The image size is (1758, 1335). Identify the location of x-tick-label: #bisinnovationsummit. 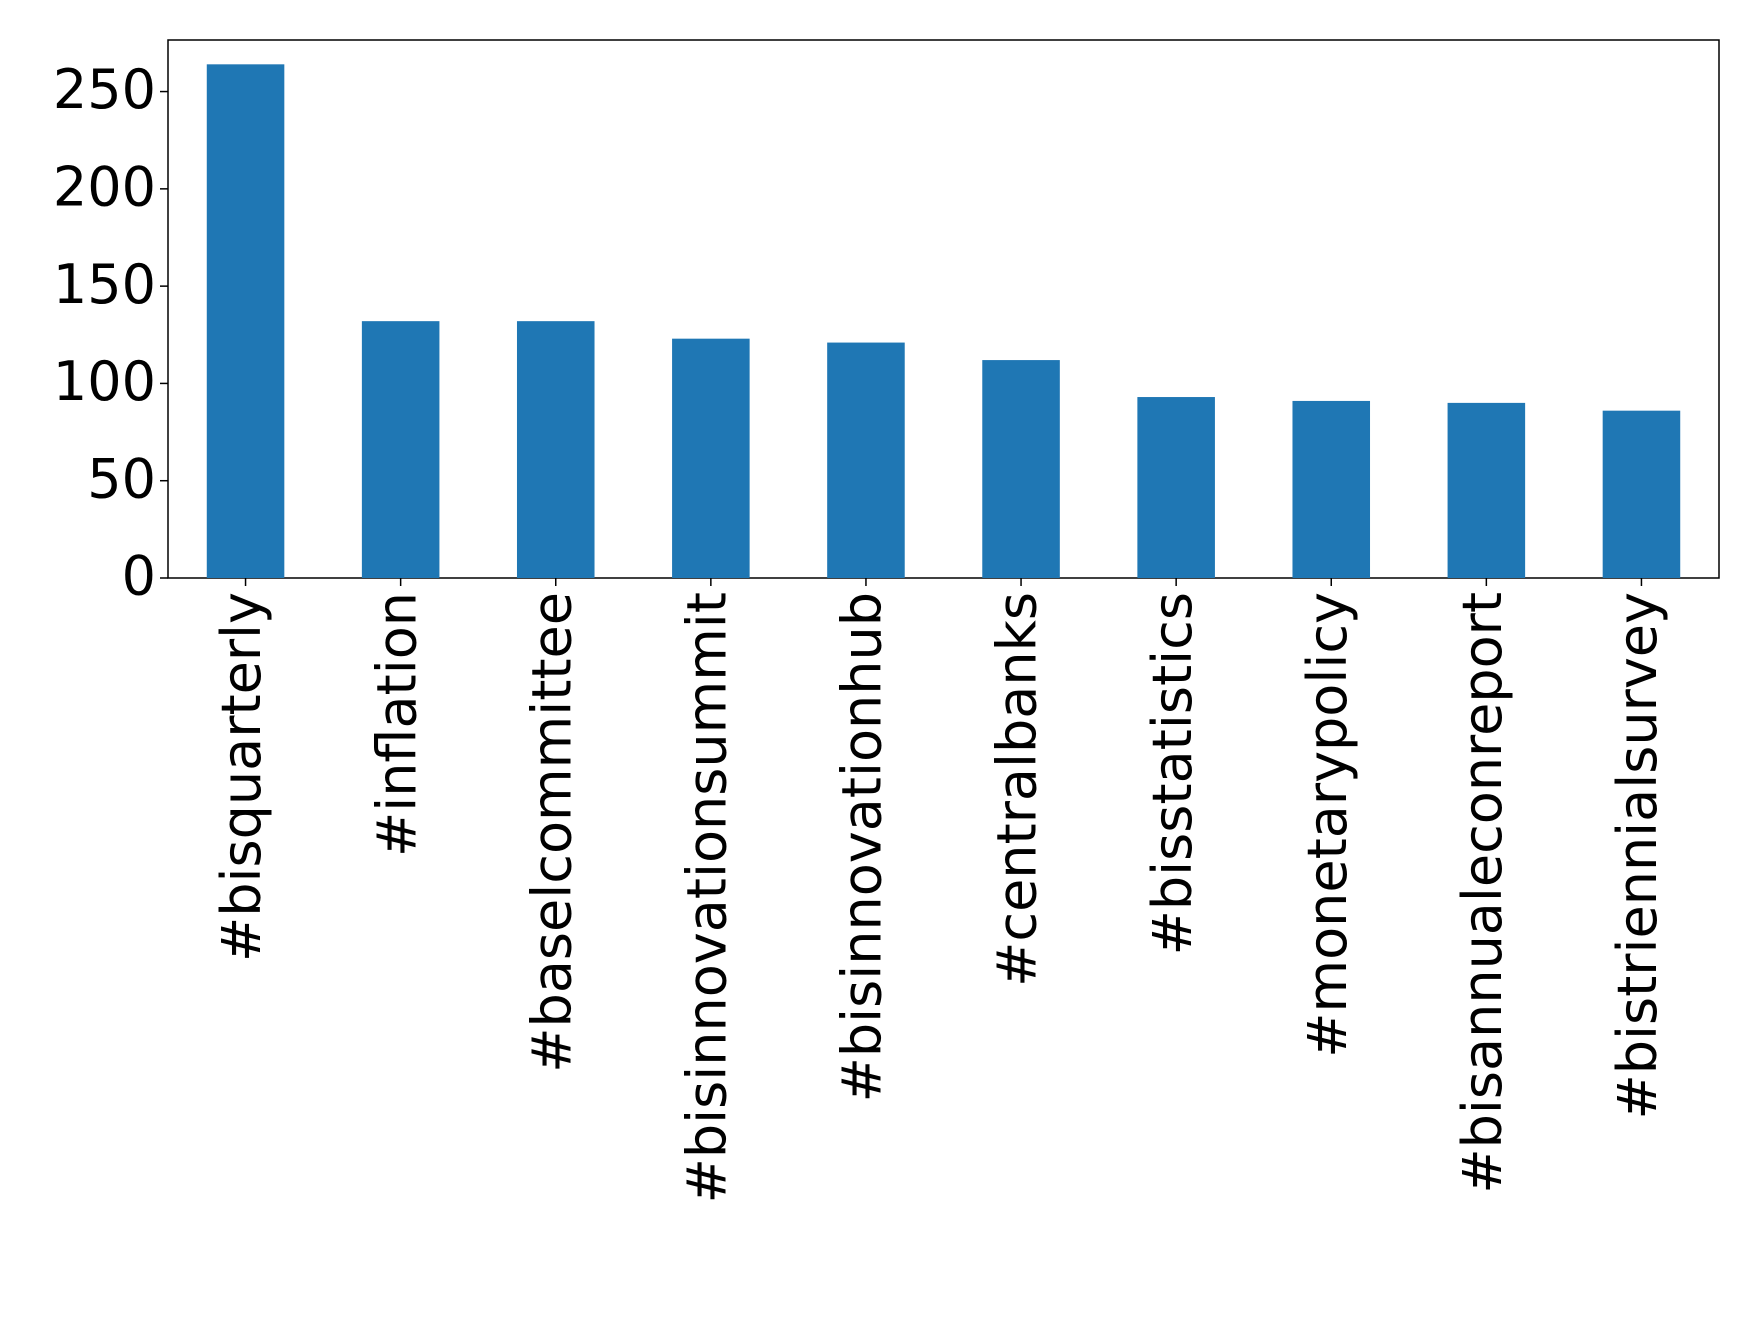
(706, 897).